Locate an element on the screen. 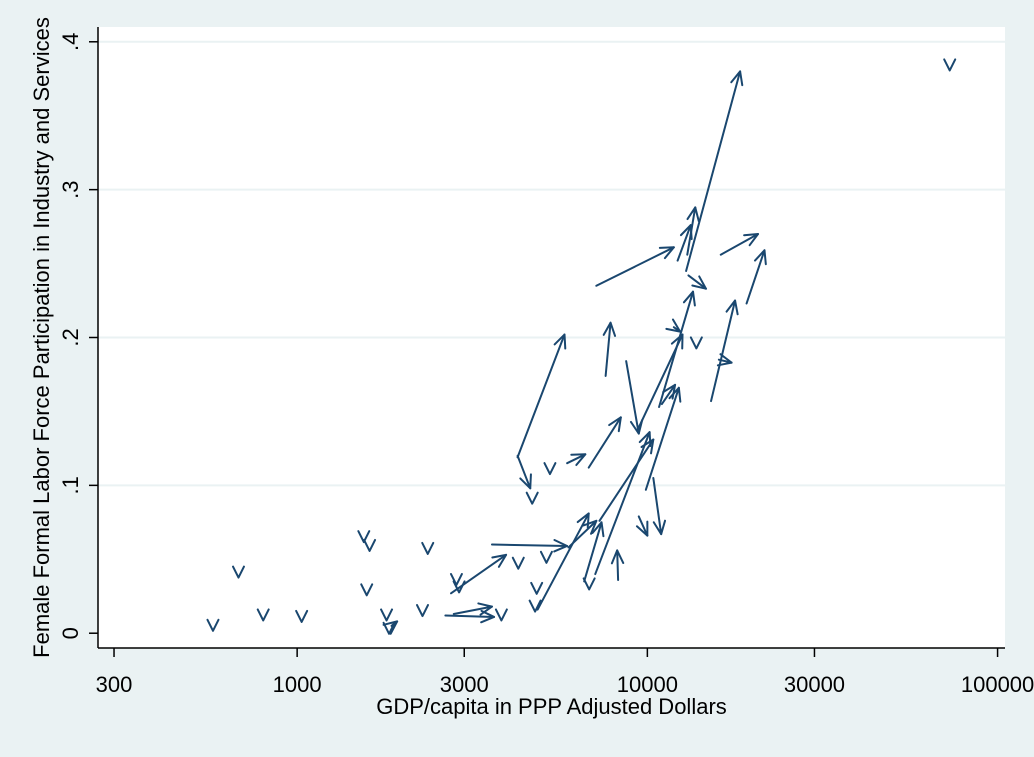  x-axis-title: GDP/capita in PPP Adjusted Dollars is located at coordinates (551, 706).